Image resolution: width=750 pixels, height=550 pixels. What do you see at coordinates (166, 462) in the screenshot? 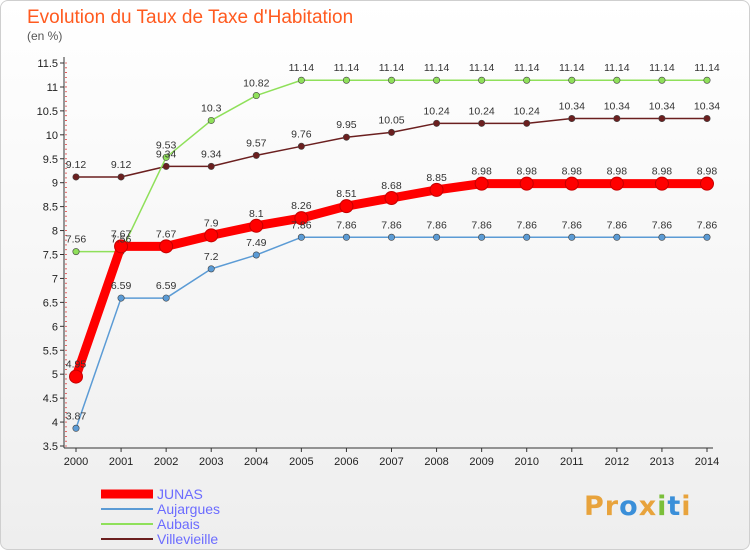
I see `x-tick-label: 2002` at bounding box center [166, 462].